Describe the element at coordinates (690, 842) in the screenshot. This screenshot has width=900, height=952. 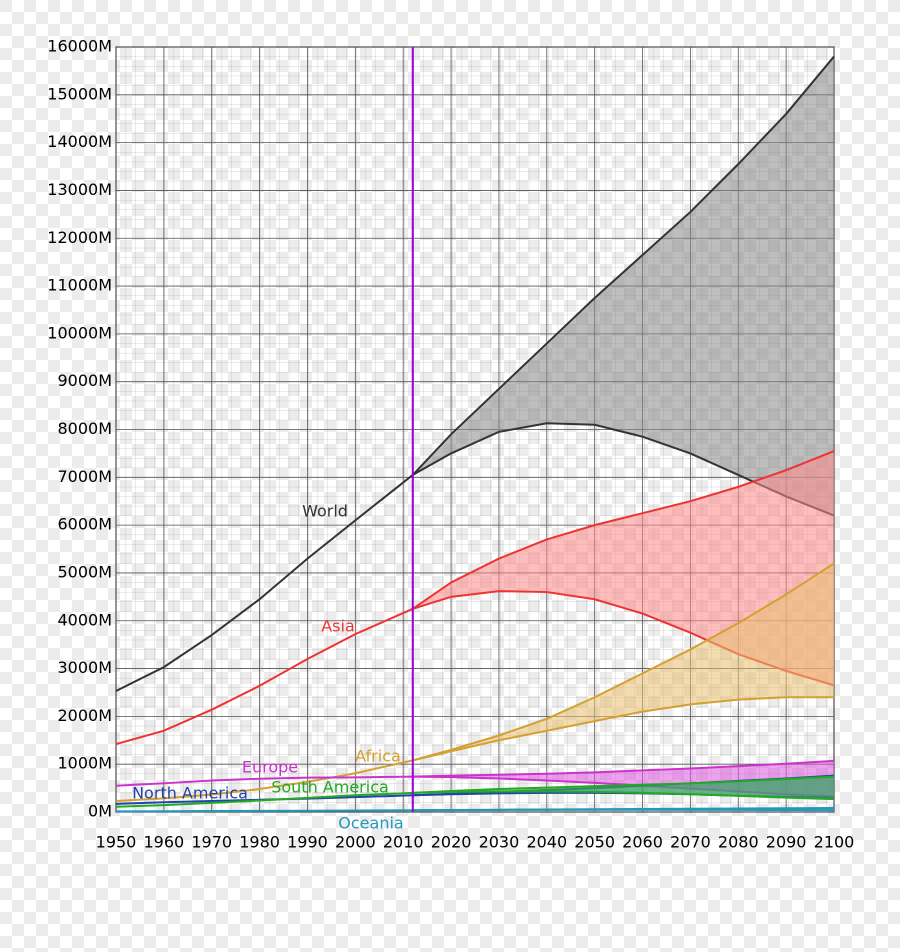
I see `x-tick-label: 2070` at that location.